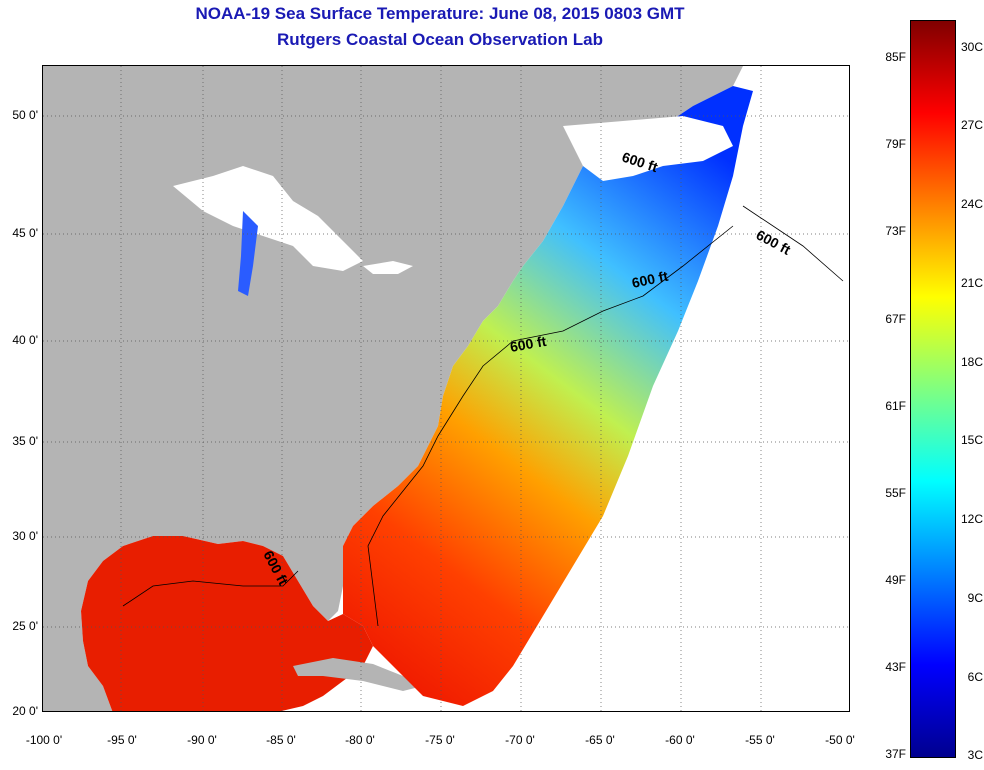  I want to click on lat-label: 40 0', so click(25, 340).